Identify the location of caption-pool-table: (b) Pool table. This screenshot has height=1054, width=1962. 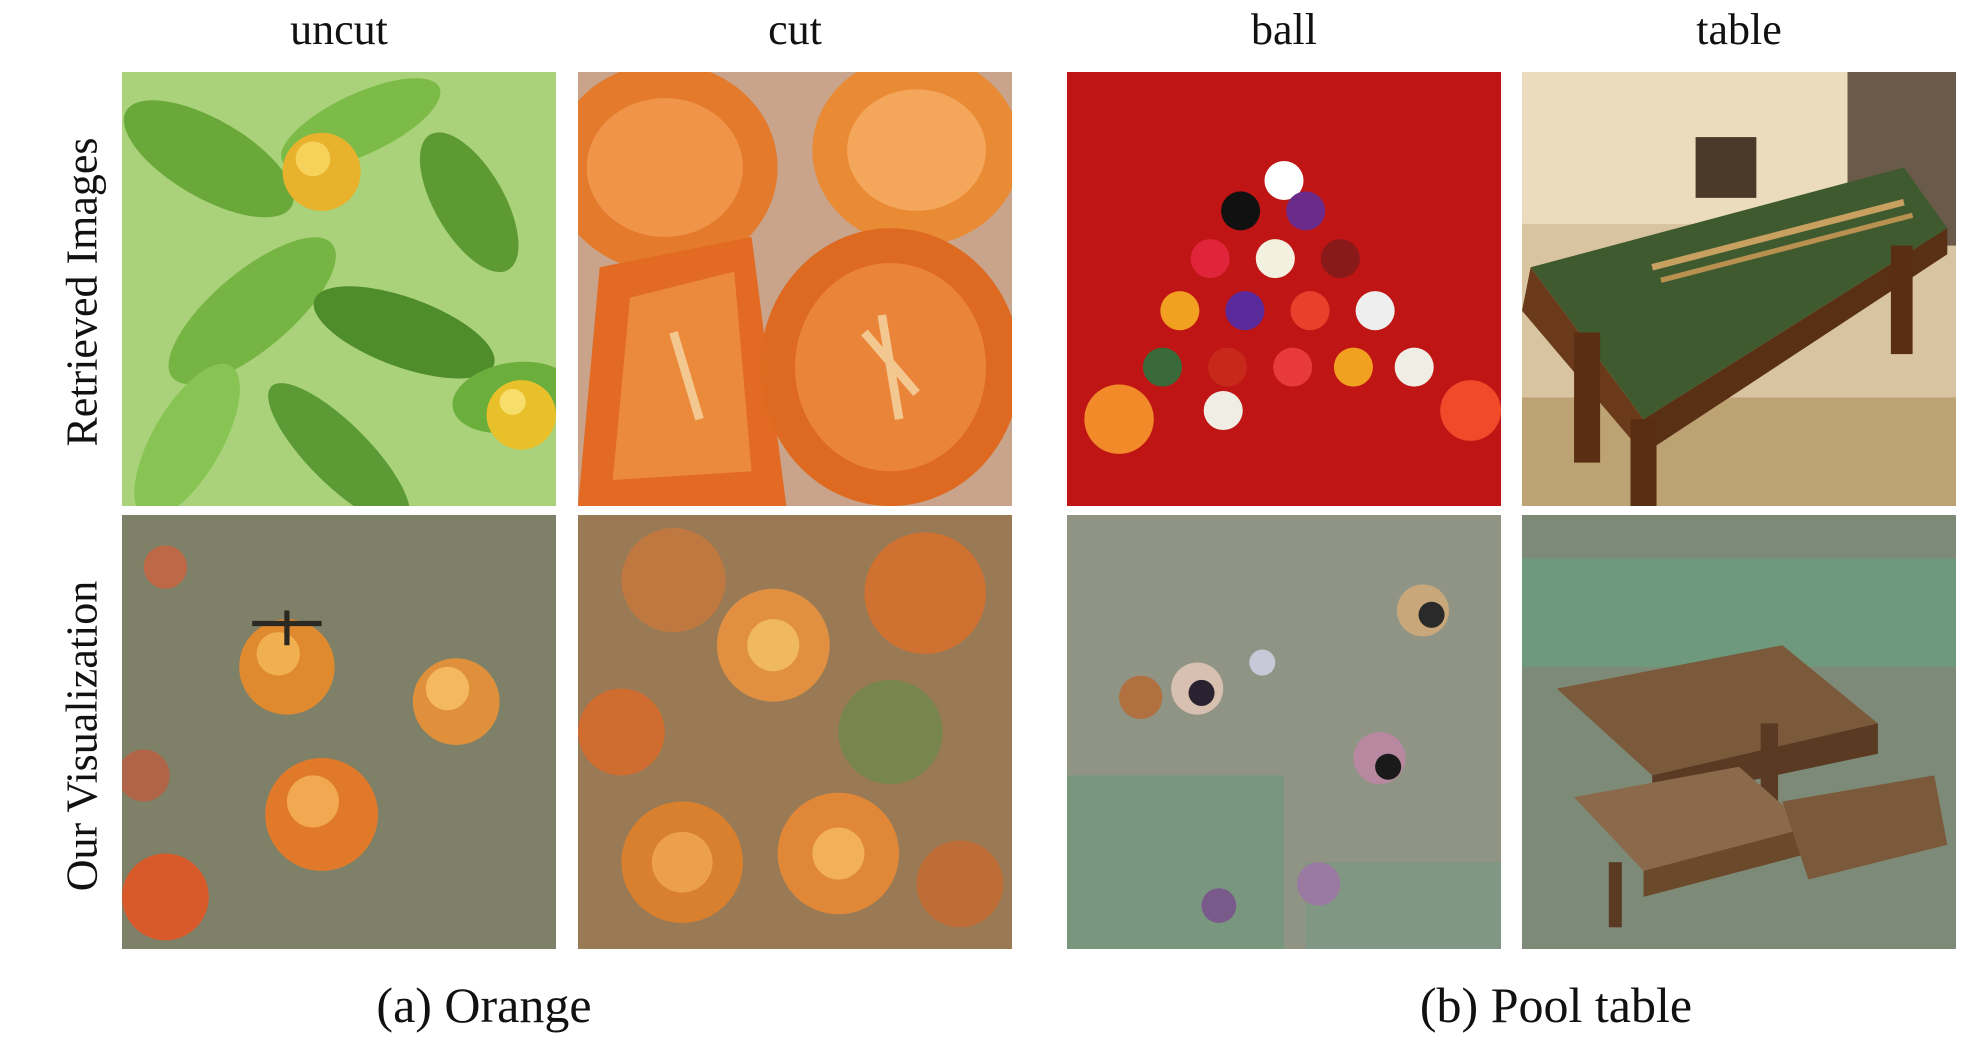
(1556, 1005).